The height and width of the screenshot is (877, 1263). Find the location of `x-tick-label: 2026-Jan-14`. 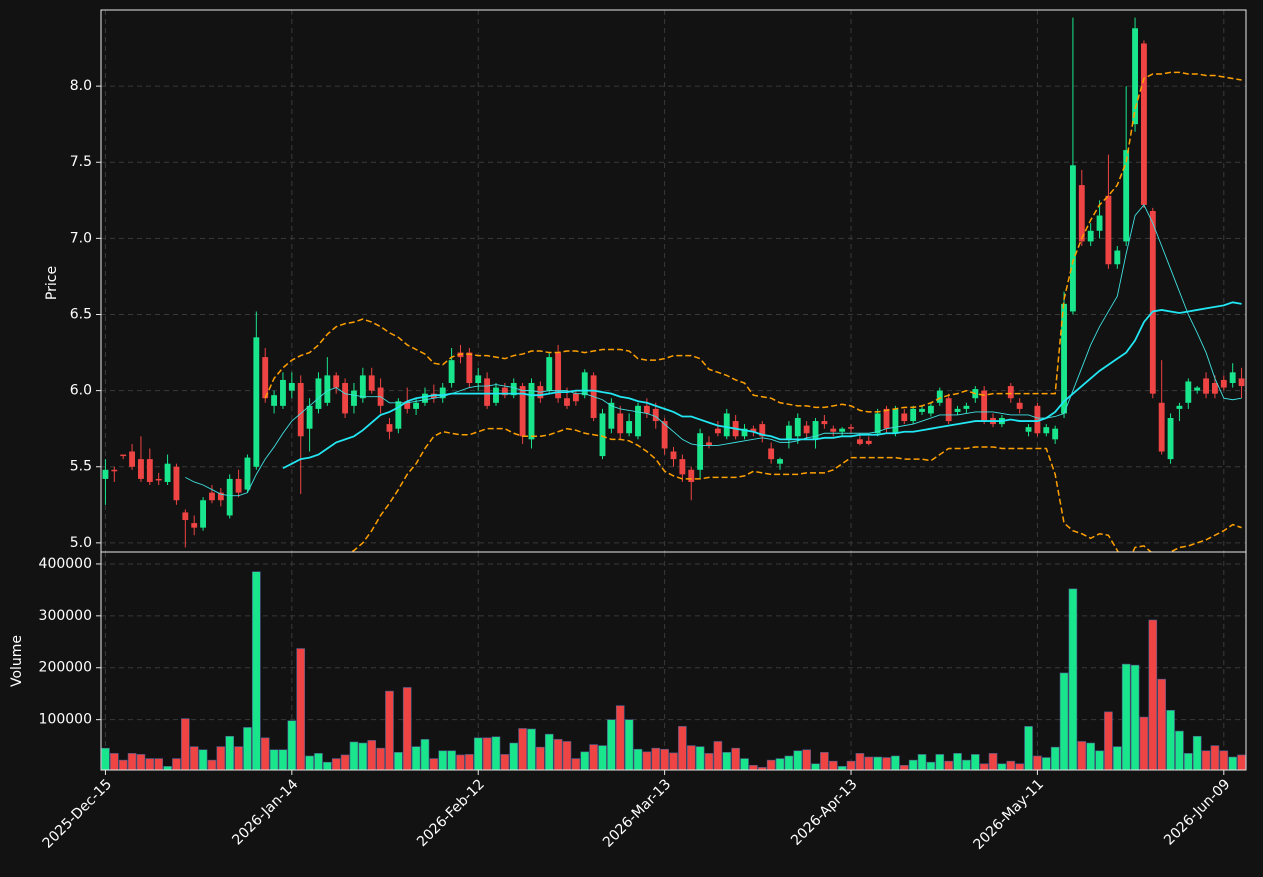

x-tick-label: 2026-Jan-14 is located at coordinates (265, 812).